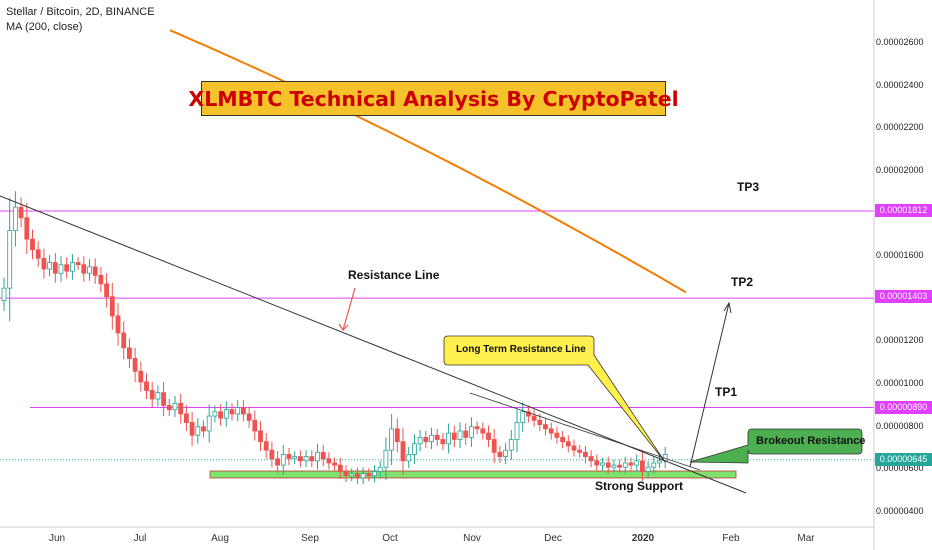 Image resolution: width=932 pixels, height=550 pixels. I want to click on chart-title: Stellar / Bitcoin, 2D, BINANCE, so click(80, 12).